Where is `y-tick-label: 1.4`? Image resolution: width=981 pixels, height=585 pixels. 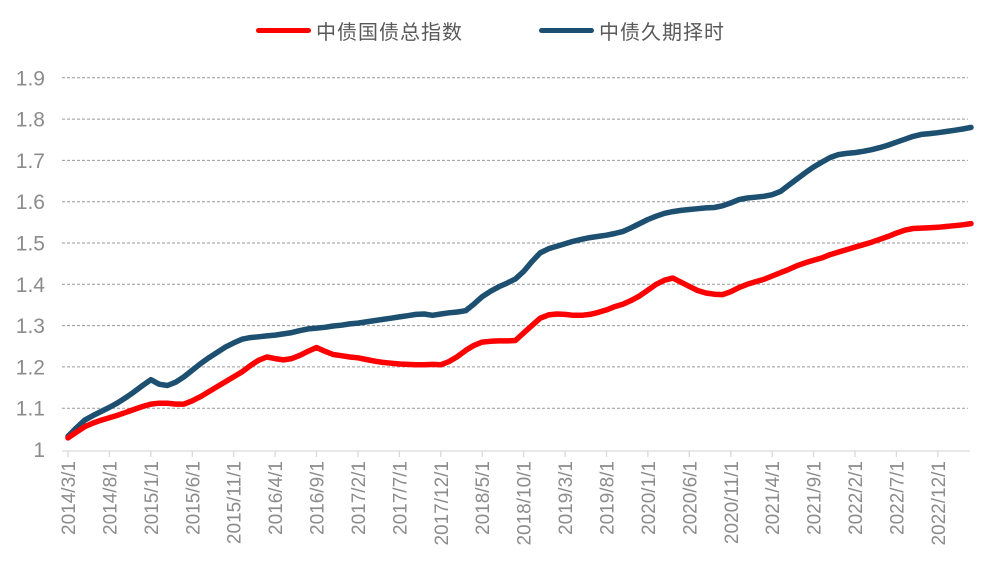
y-tick-label: 1.4 is located at coordinates (31, 285).